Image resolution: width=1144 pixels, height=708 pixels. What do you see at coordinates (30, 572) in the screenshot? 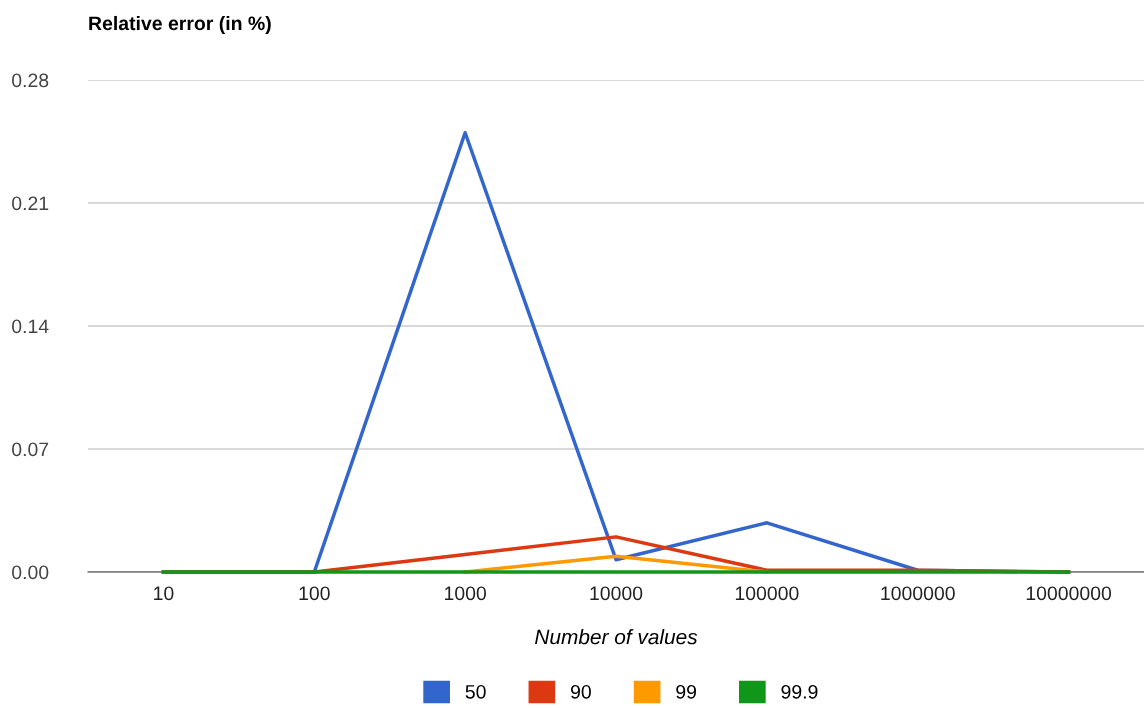
I see `y-tick-label: 0.00` at bounding box center [30, 572].